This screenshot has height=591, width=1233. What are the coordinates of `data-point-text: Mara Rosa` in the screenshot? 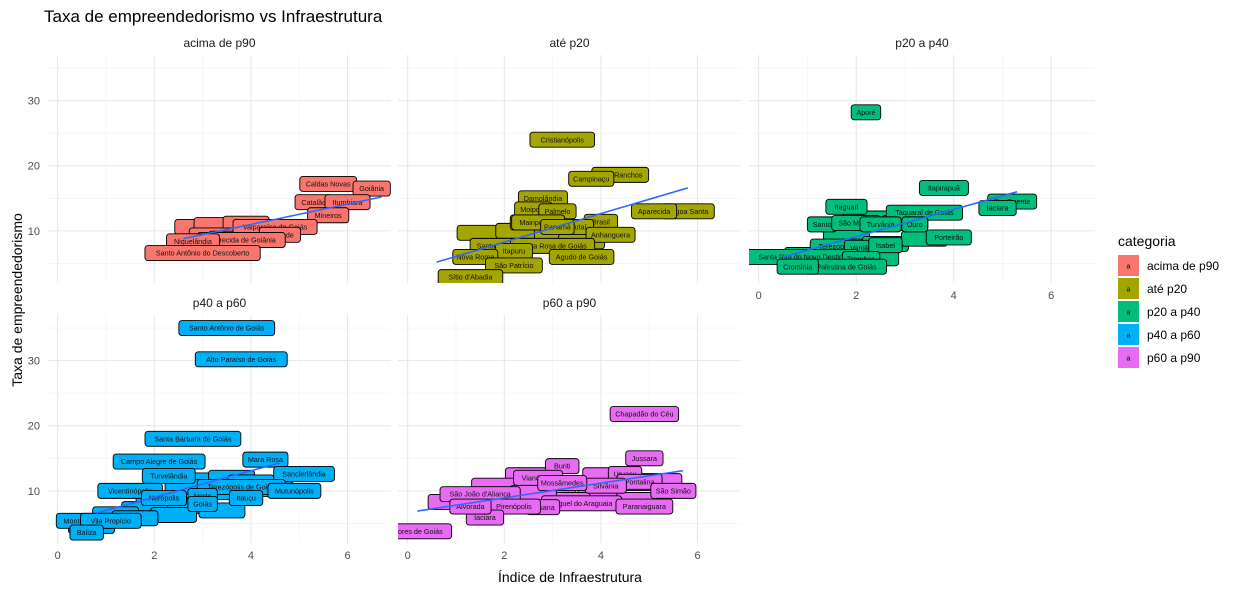 It's located at (265, 459).